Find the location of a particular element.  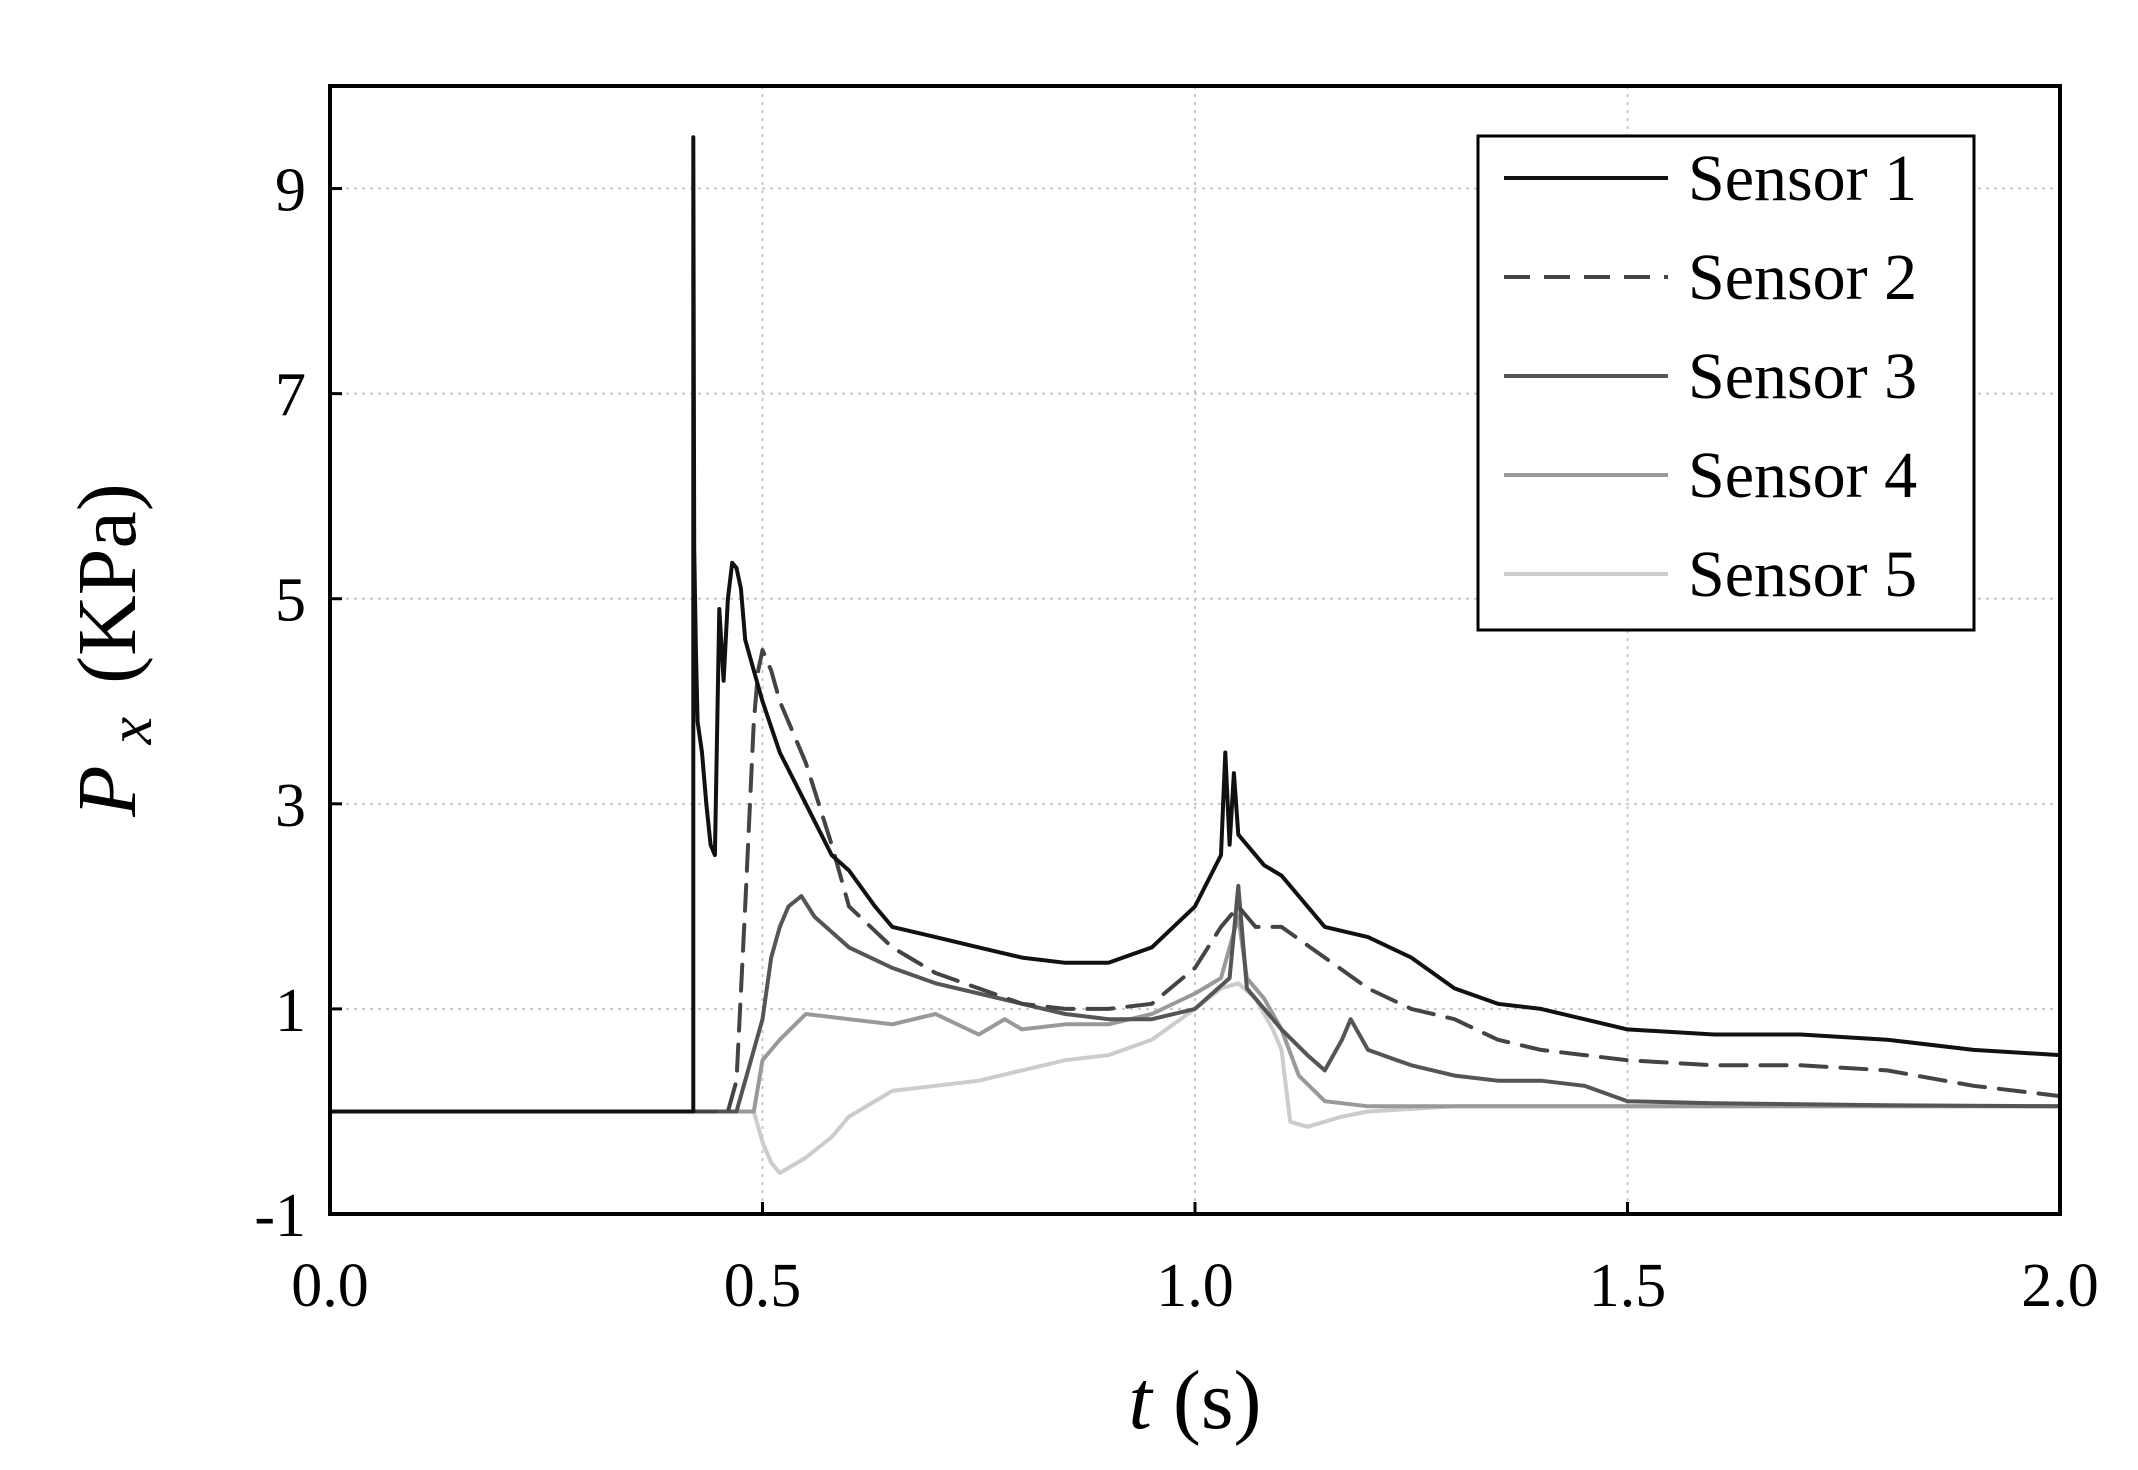

legend-label-sensor-1: Sensor 1 is located at coordinates (1802, 178).